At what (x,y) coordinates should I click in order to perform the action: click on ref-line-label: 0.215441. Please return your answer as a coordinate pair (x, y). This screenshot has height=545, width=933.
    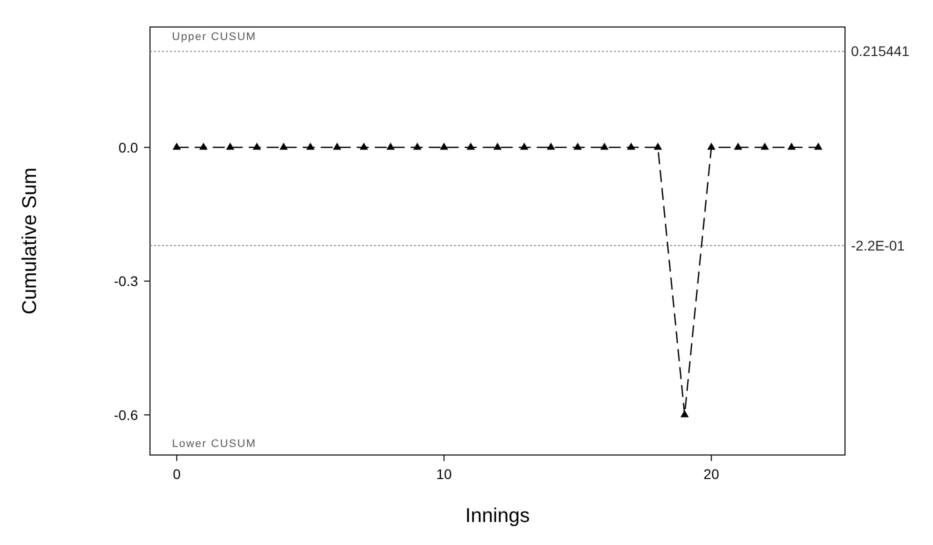
    Looking at the image, I should click on (880, 51).